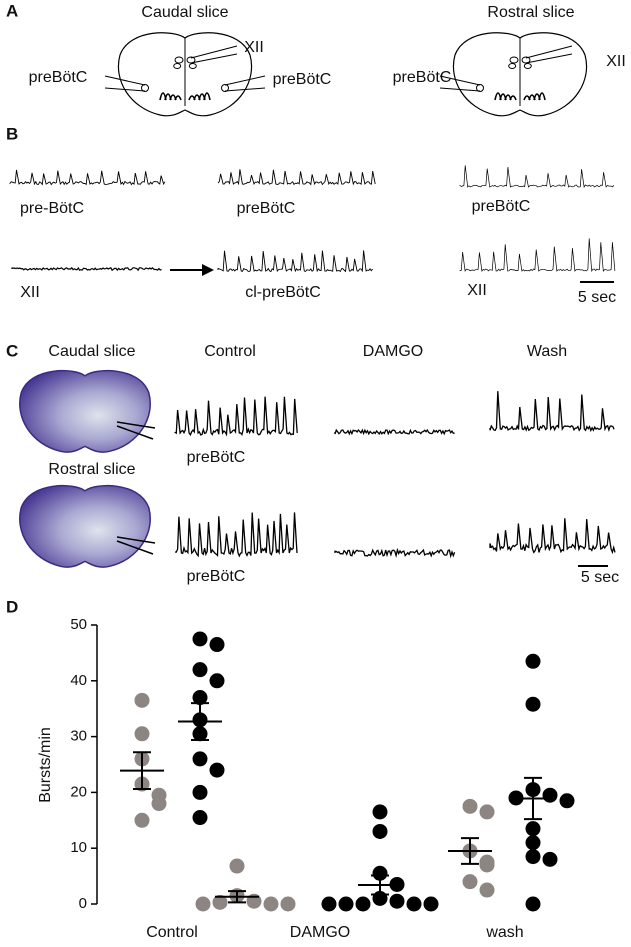  Describe the element at coordinates (78, 680) in the screenshot. I see `y-tick-label: 40` at that location.